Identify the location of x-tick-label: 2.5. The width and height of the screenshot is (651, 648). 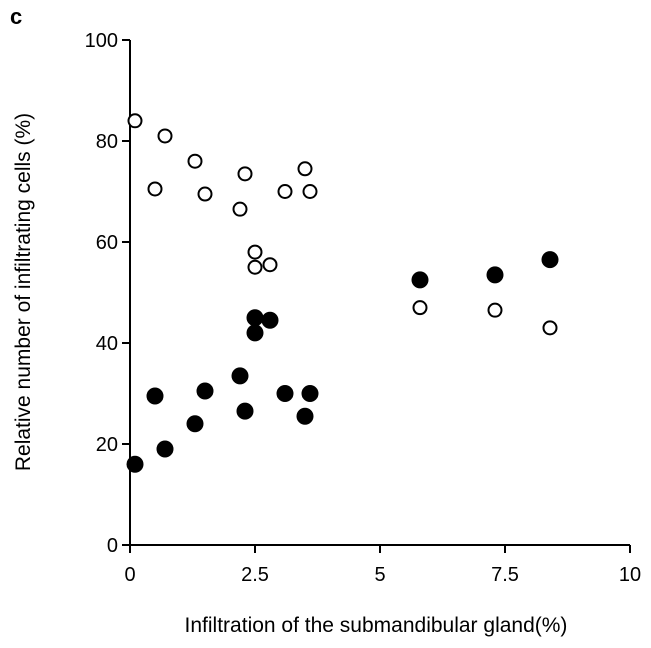
(255, 575).